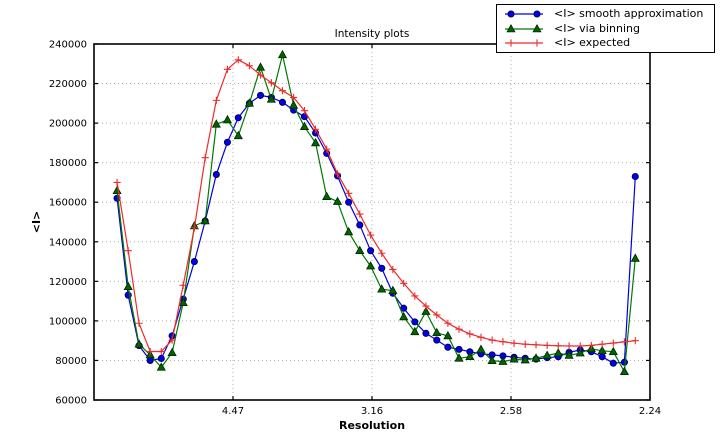  I want to click on legend-marker-via-binning-icon, so click(524, 27).